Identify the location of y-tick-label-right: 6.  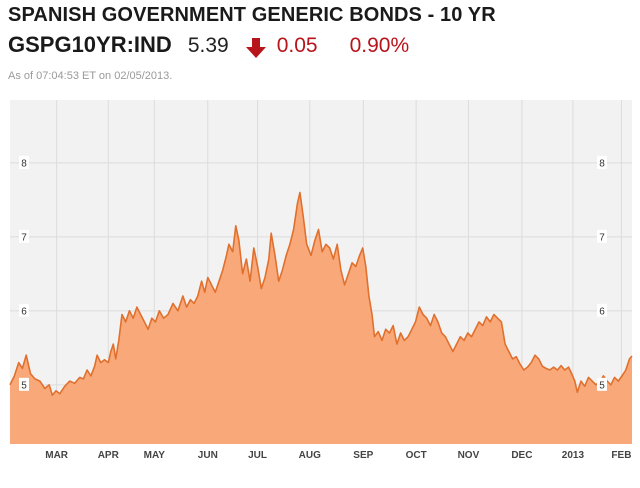
(602, 311).